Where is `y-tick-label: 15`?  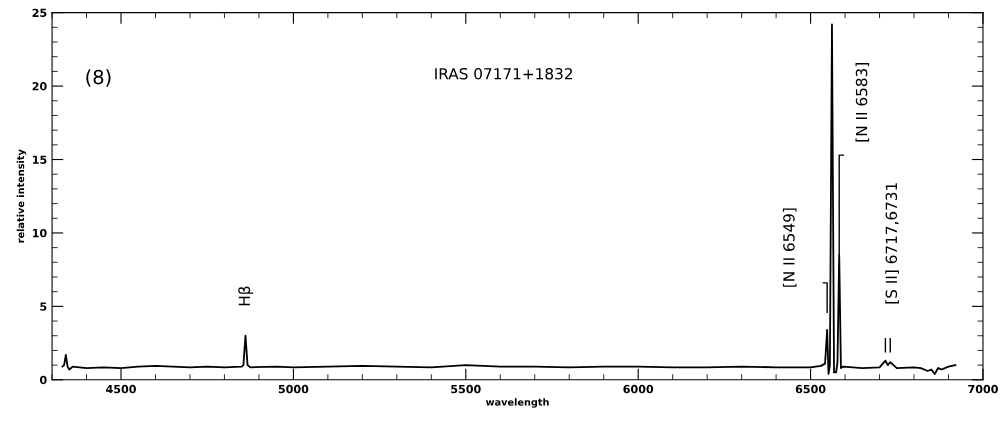 y-tick-label: 15 is located at coordinates (39, 159).